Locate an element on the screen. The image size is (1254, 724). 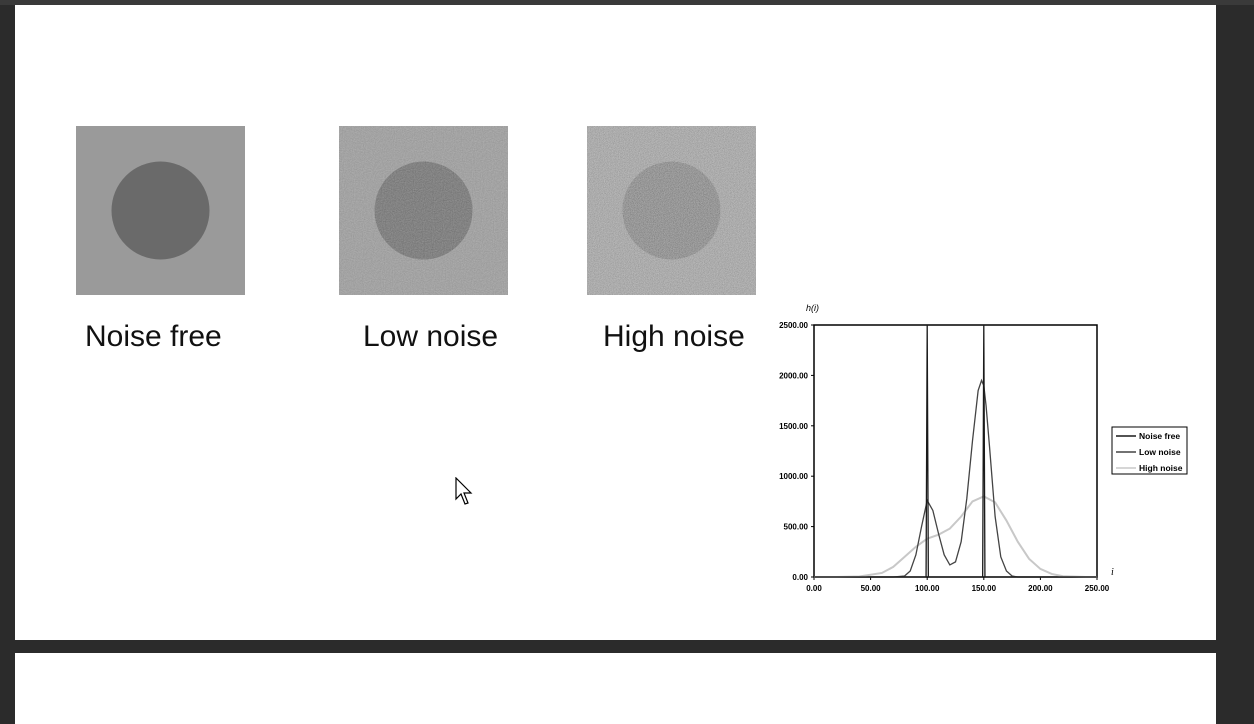
high-noise-image is located at coordinates (671, 210).